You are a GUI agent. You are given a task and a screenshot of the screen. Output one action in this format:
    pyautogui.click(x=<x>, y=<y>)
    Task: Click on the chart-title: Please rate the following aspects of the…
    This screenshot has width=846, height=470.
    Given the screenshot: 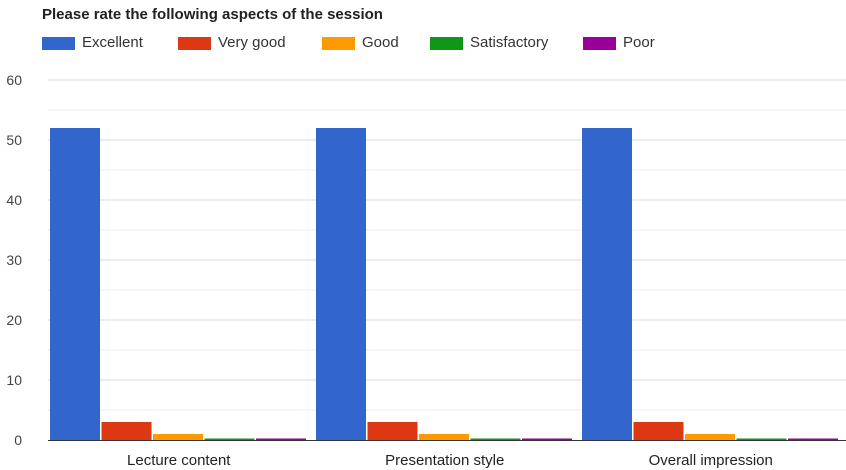 What is the action you would take?
    pyautogui.click(x=212, y=14)
    